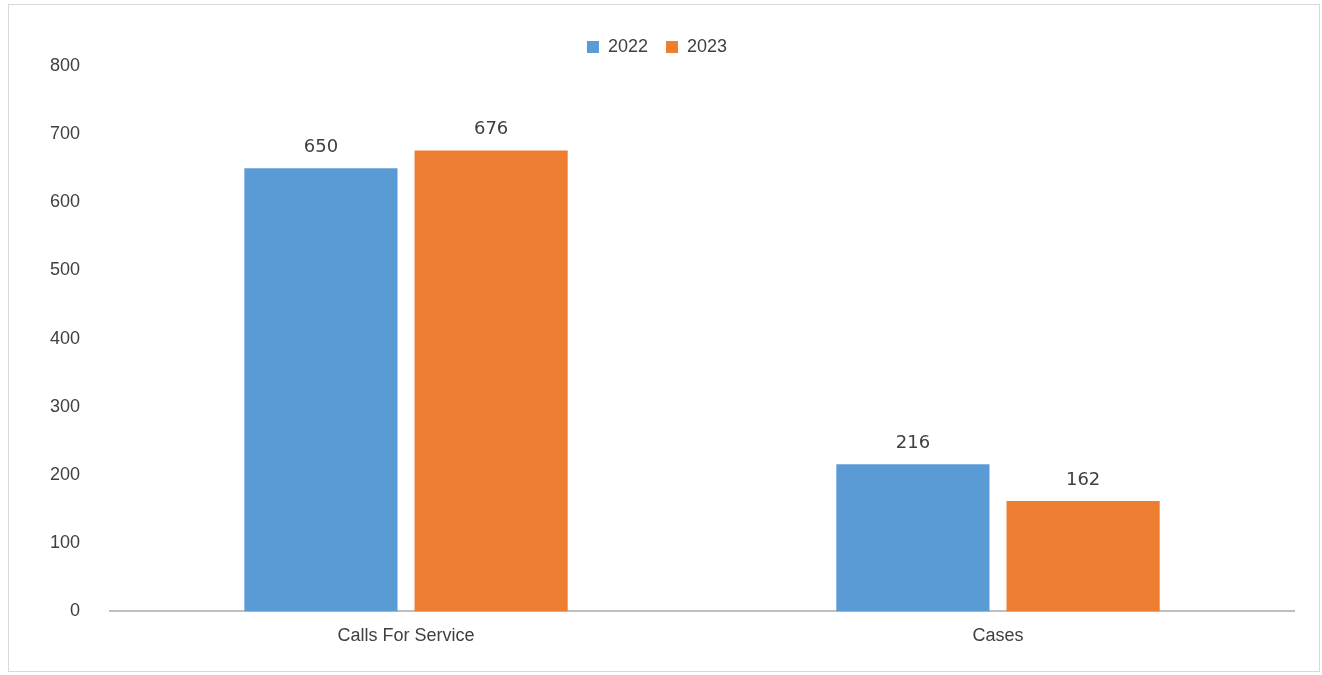 The width and height of the screenshot is (1322, 675). I want to click on x-tick-label: Cases, so click(998, 635).